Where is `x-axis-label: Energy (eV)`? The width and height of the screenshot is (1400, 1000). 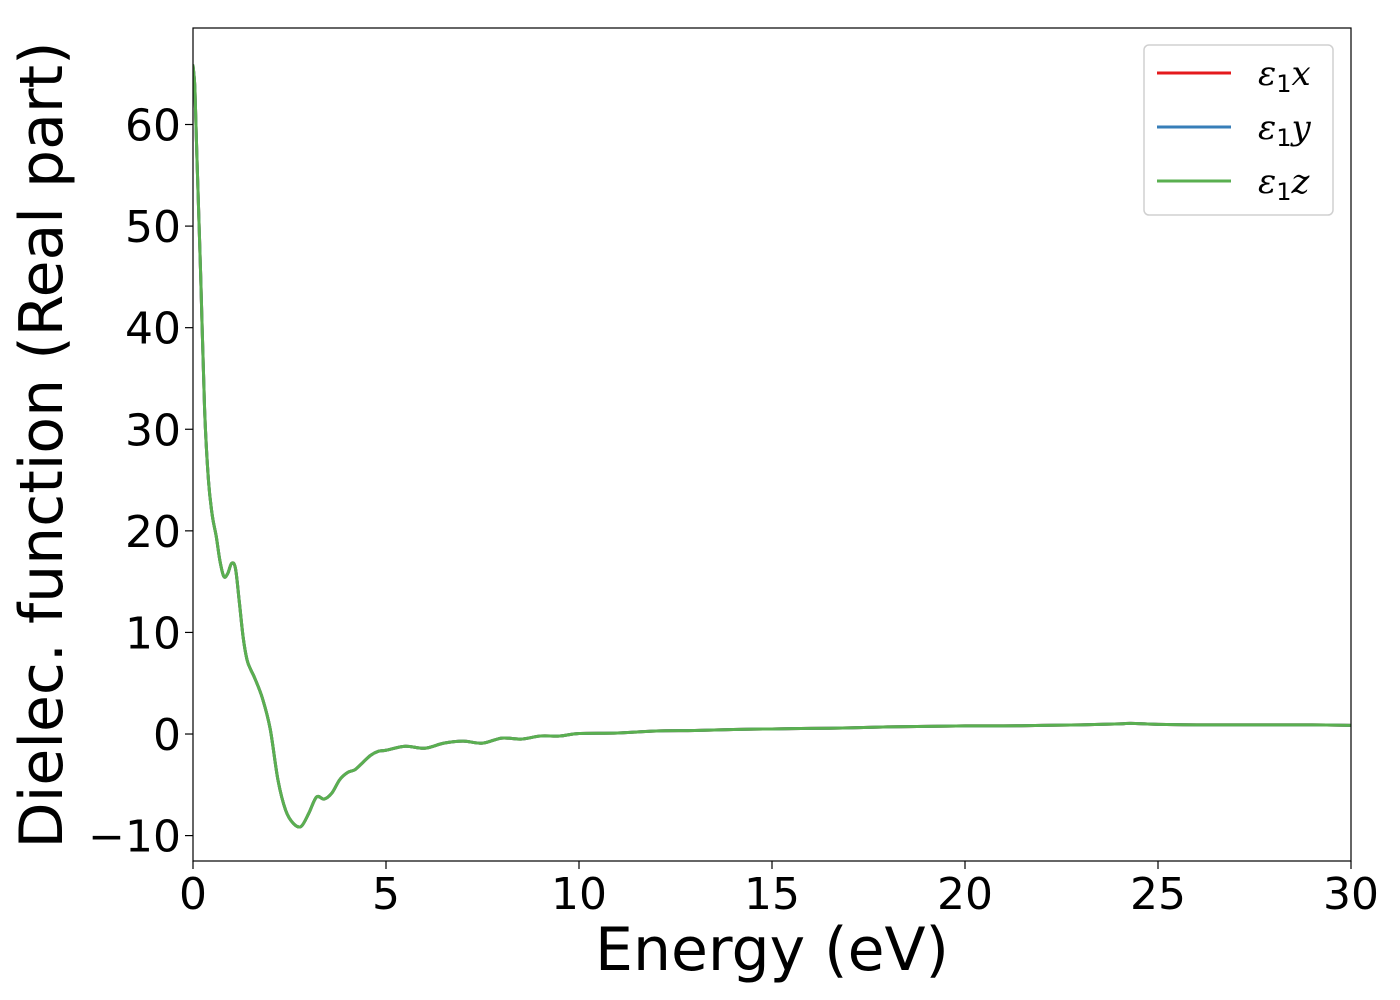
x-axis-label: Energy (eV) is located at coordinates (772, 950).